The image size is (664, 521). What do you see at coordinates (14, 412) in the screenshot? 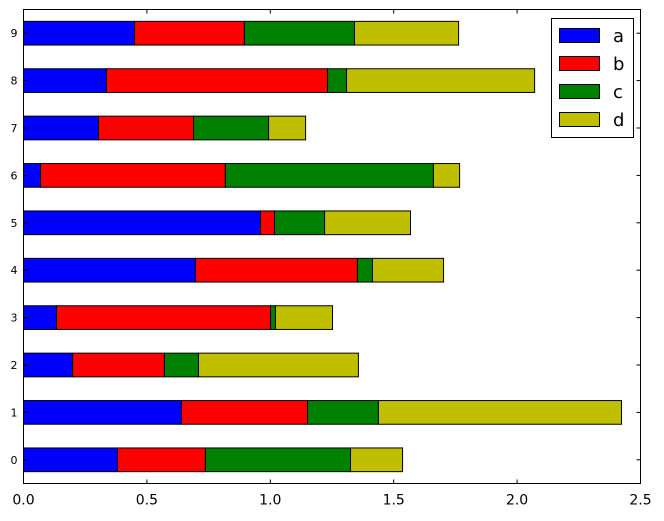
I see `y-tick-label: 1` at bounding box center [14, 412].